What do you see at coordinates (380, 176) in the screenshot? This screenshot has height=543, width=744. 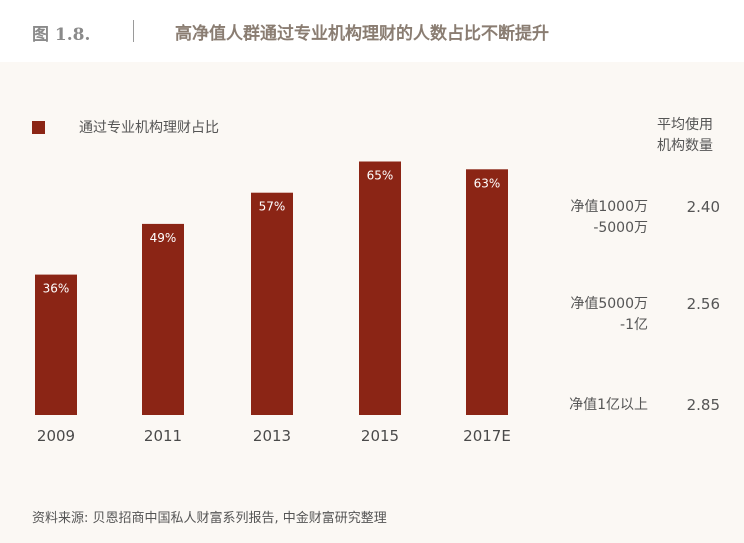 I see `bar-value-label: 65%` at bounding box center [380, 176].